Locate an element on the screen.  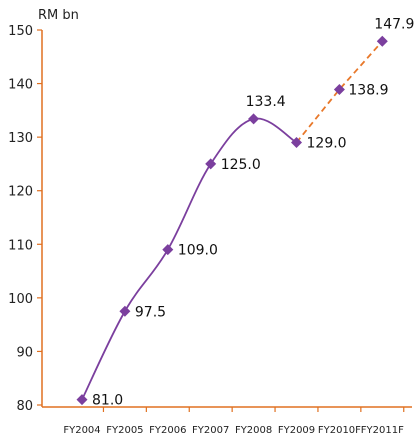
x-tick-label: FY2010F is located at coordinates (339, 430).